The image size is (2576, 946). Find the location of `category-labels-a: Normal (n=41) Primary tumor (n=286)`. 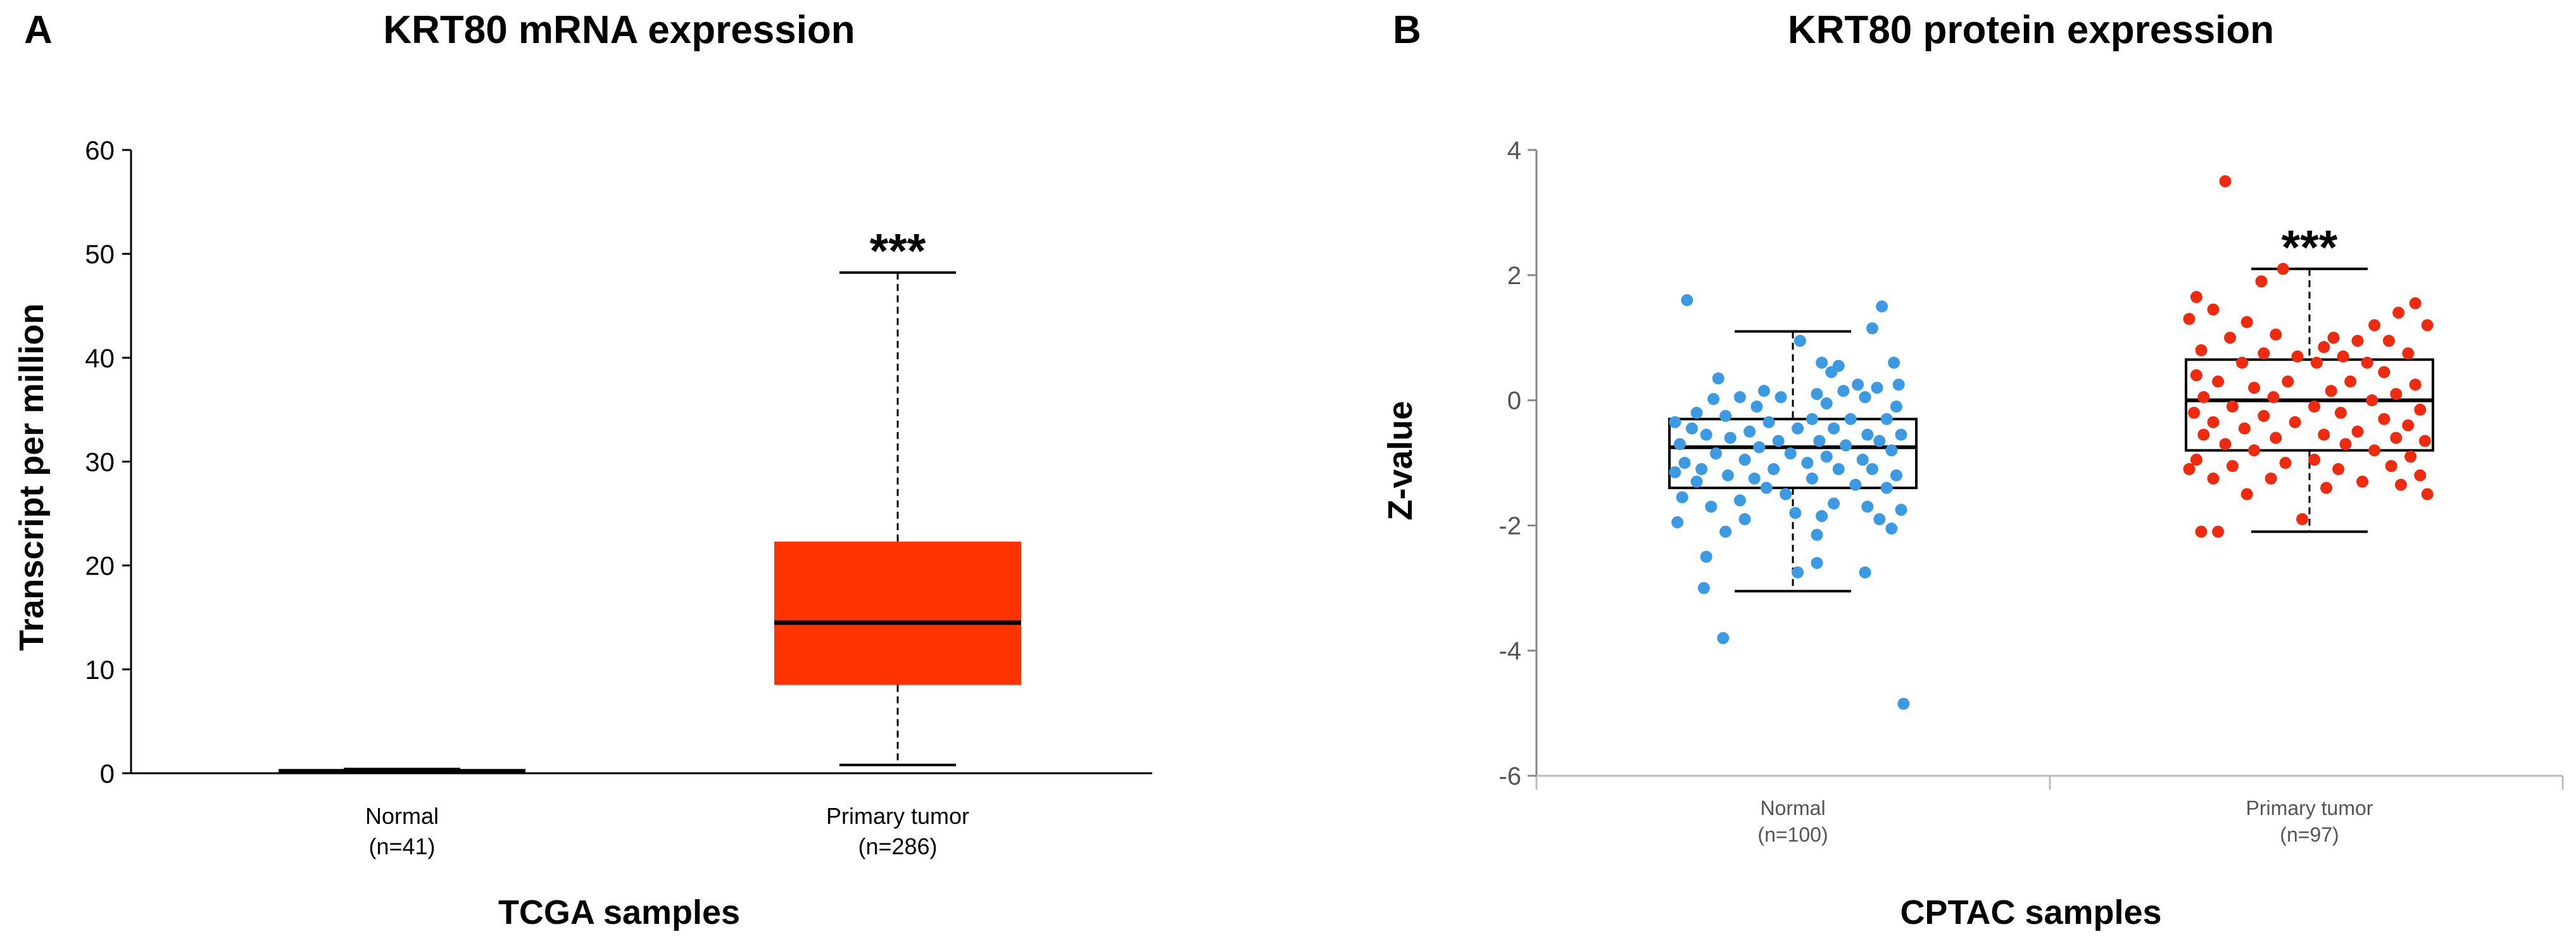

category-labels-a: Normal (n=41) Primary tumor (n=286) is located at coordinates (667, 831).